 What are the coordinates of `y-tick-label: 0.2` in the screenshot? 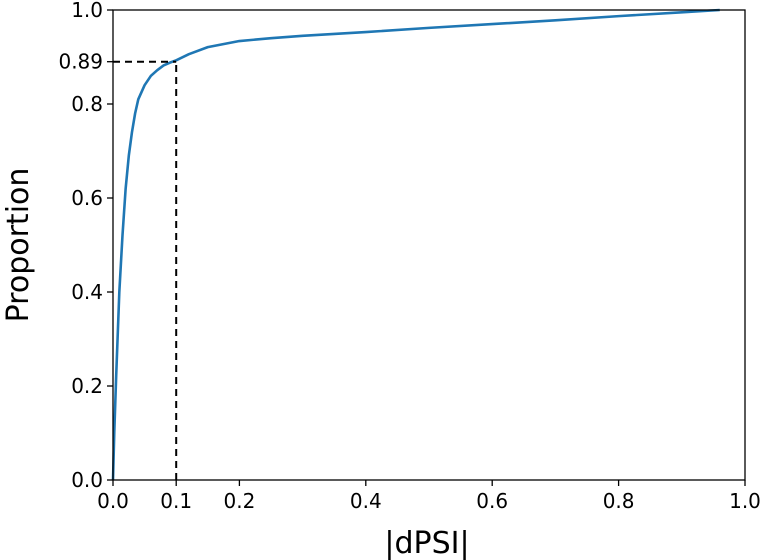 It's located at (87, 386).